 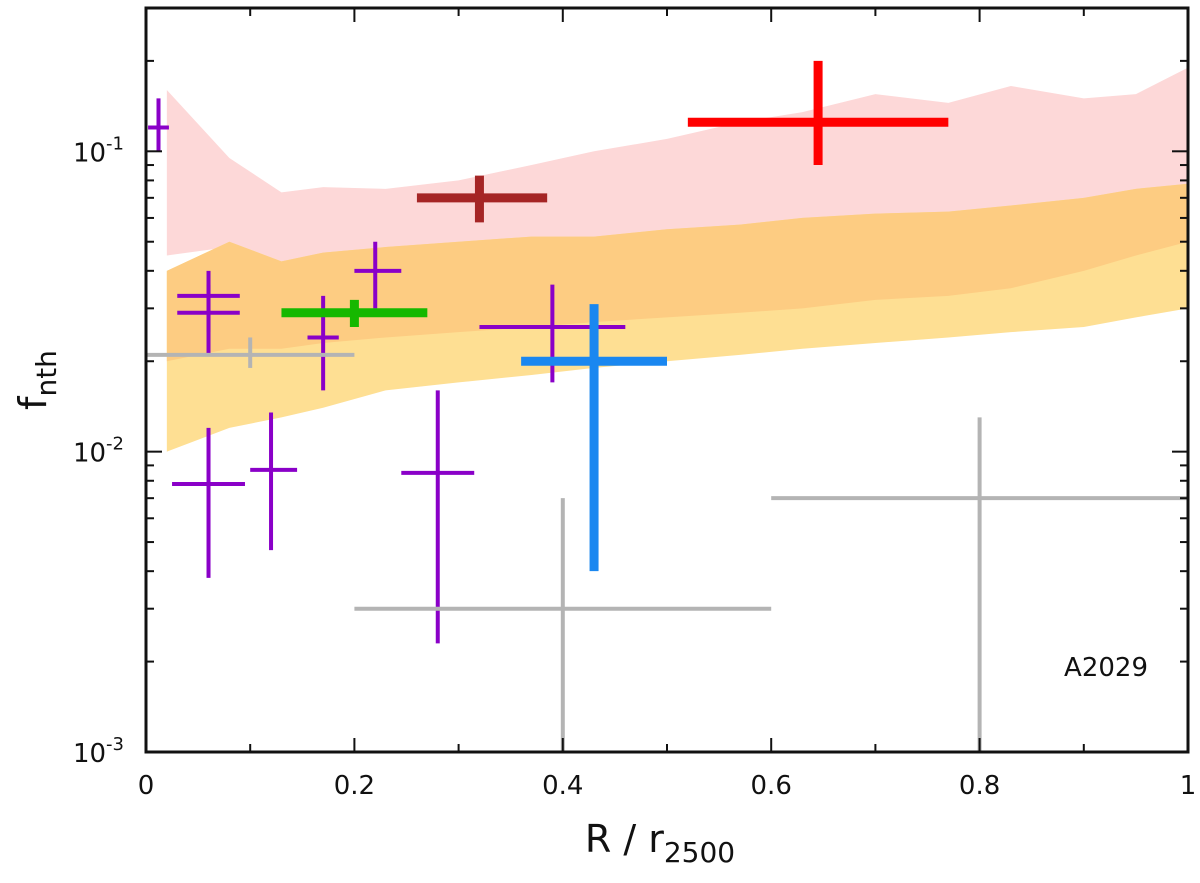 What do you see at coordinates (89, 153) in the screenshot?
I see `y-tick-label-base-2: 10` at bounding box center [89, 153].